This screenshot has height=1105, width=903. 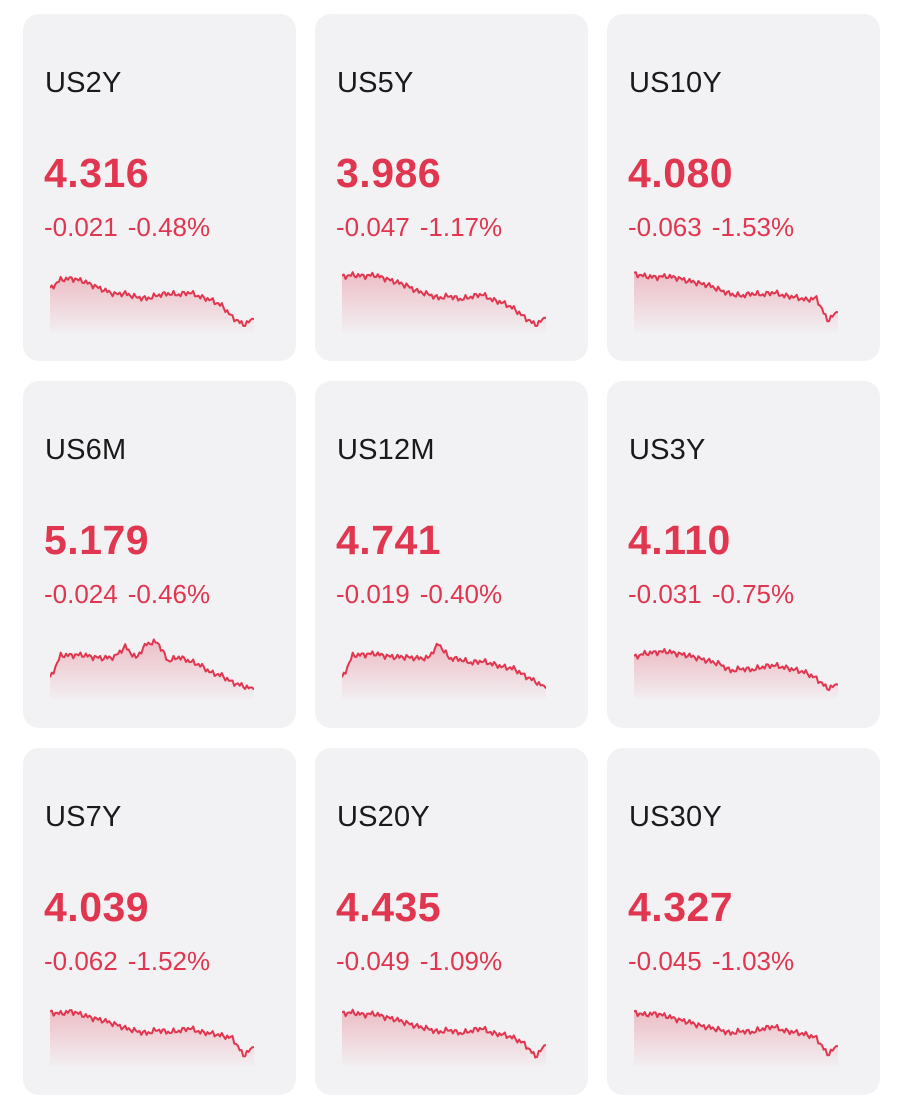 I want to click on change-value: -0.031, so click(x=665, y=594).